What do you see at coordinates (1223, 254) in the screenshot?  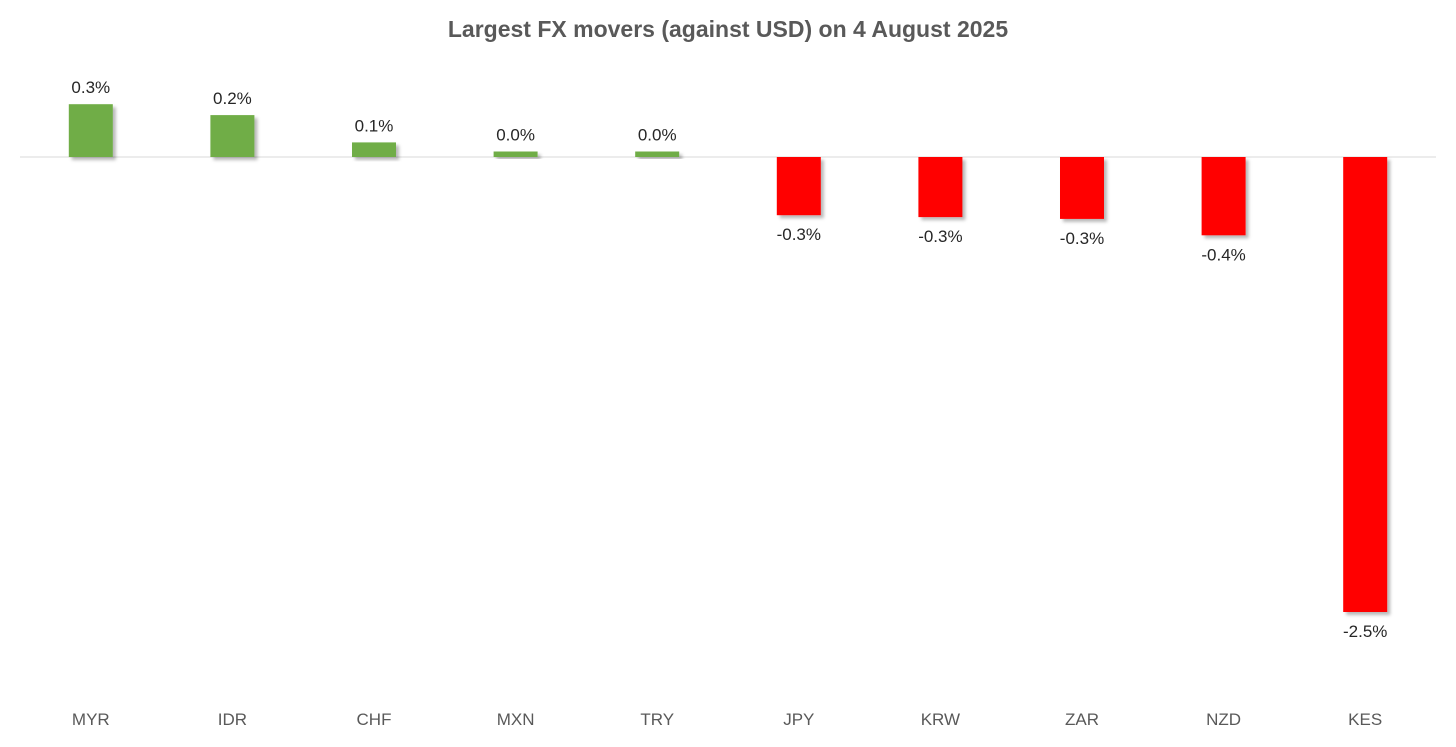 I see `data-label-nzd: -0.4%` at bounding box center [1223, 254].